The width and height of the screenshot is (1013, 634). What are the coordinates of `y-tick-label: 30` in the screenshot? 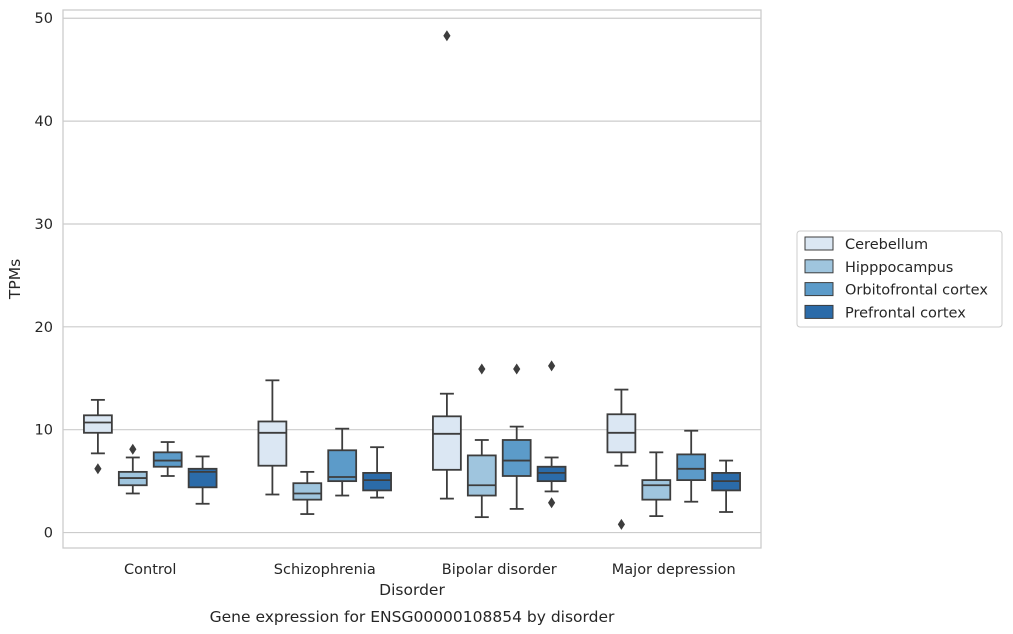 It's located at (44, 225).